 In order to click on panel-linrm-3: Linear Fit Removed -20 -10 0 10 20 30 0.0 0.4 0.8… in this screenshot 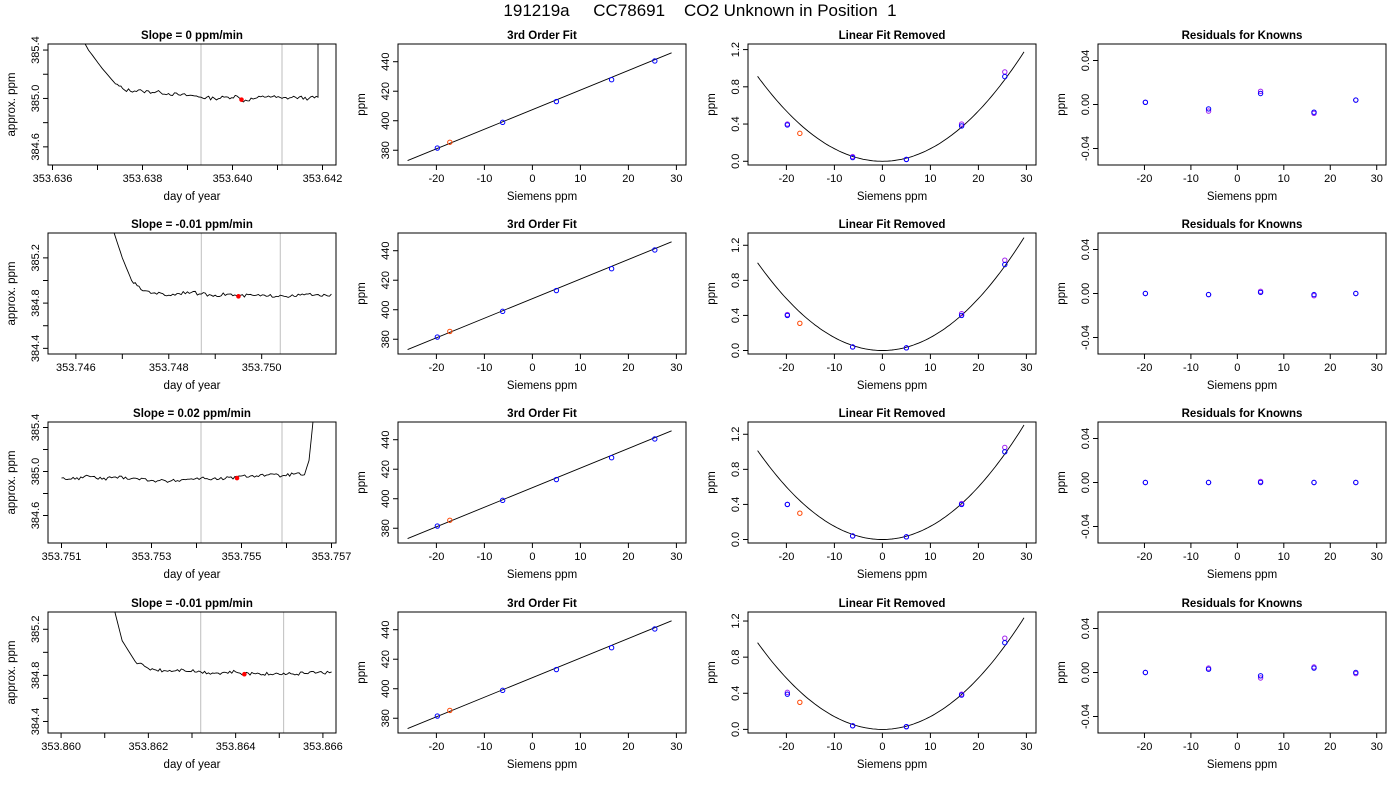, I will do `click(875, 501)`.